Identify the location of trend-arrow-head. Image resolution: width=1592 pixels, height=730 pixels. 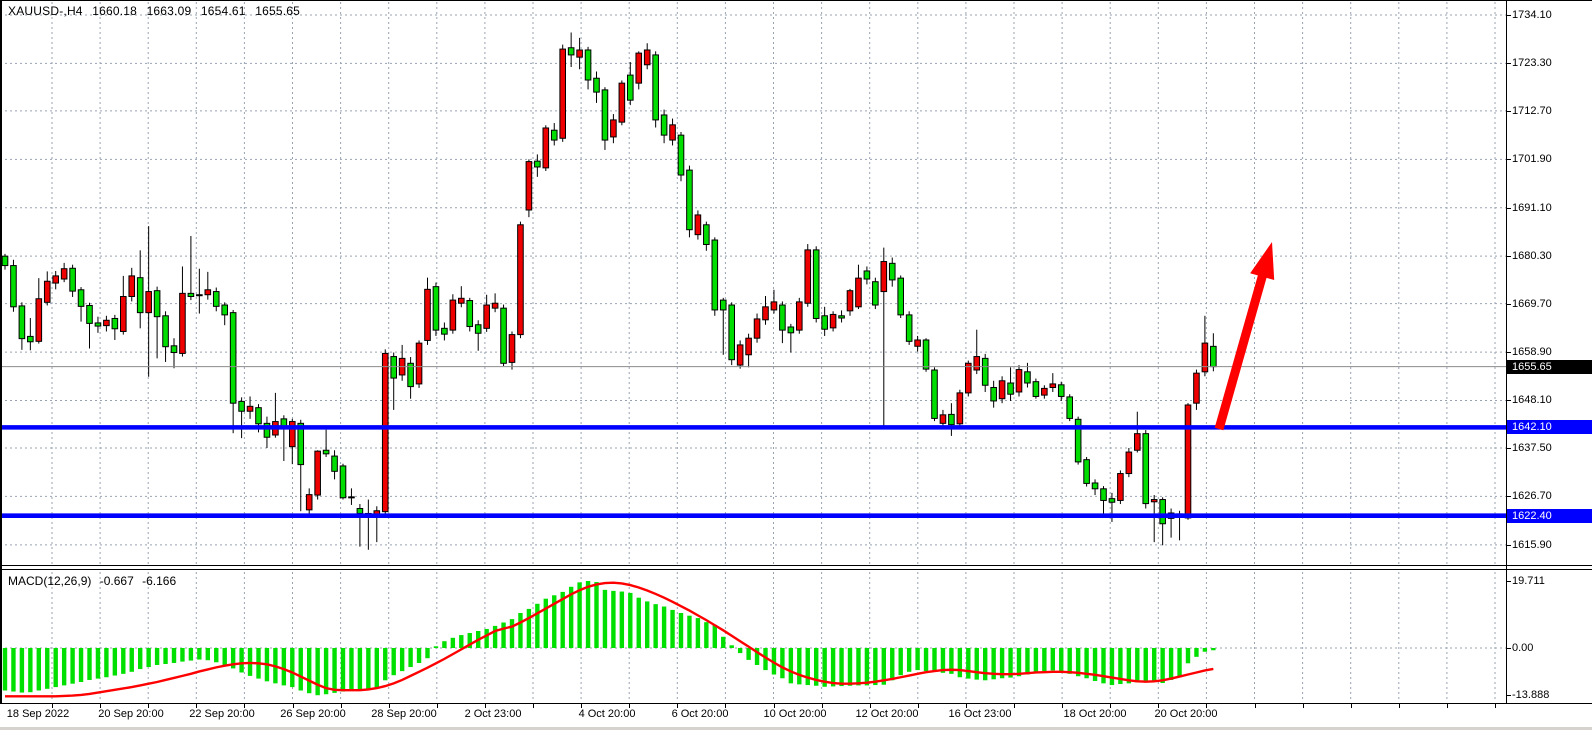
(1262, 261).